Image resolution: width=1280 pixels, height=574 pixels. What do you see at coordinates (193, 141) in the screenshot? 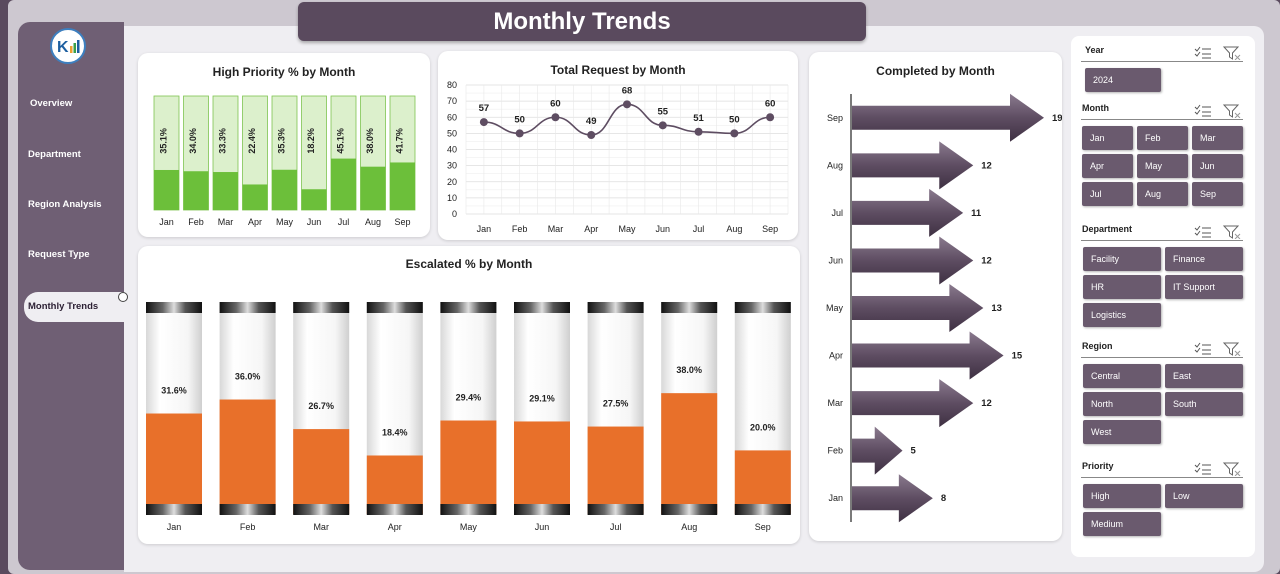
I see `high-priority-data-label: 34.0%` at bounding box center [193, 141].